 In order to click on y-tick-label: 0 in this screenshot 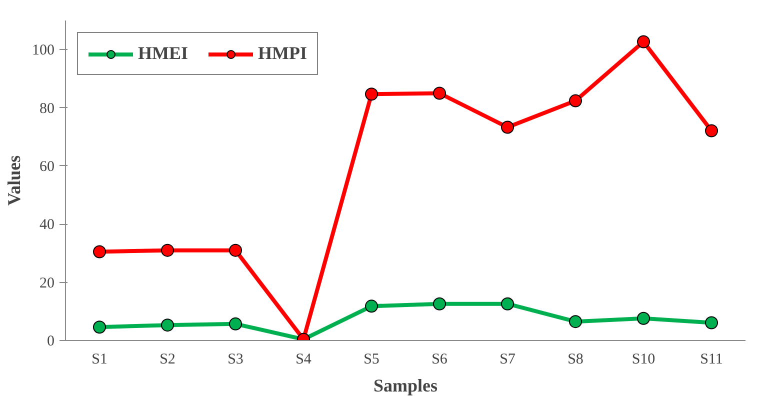, I will do `click(50, 342)`.